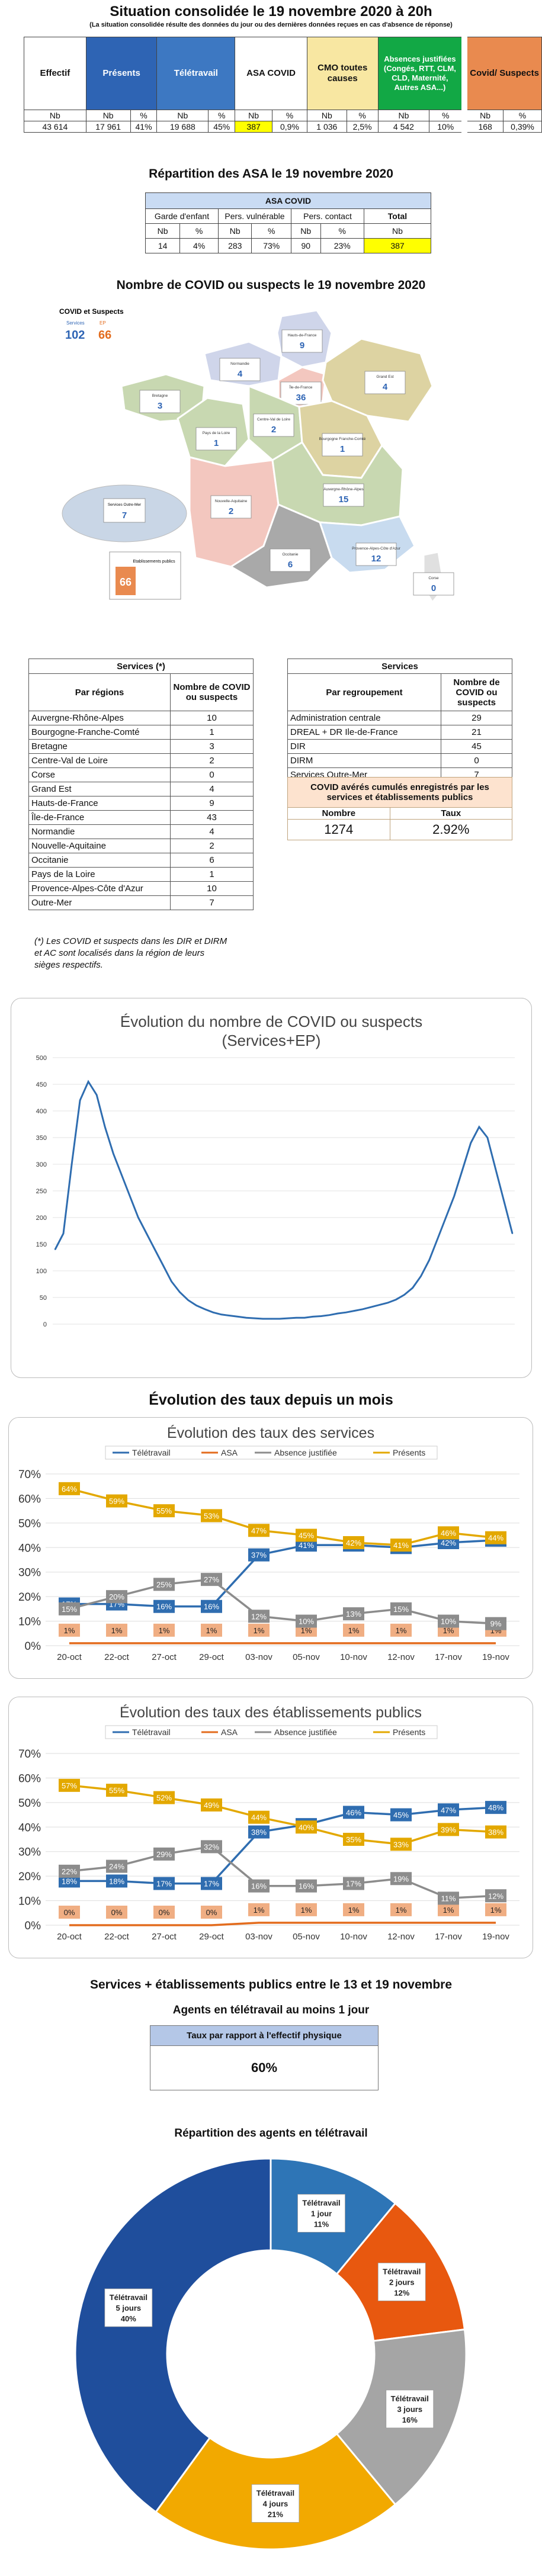 The height and width of the screenshot is (2576, 542). I want to click on map-region: Occitanie 6, so click(281, 546).